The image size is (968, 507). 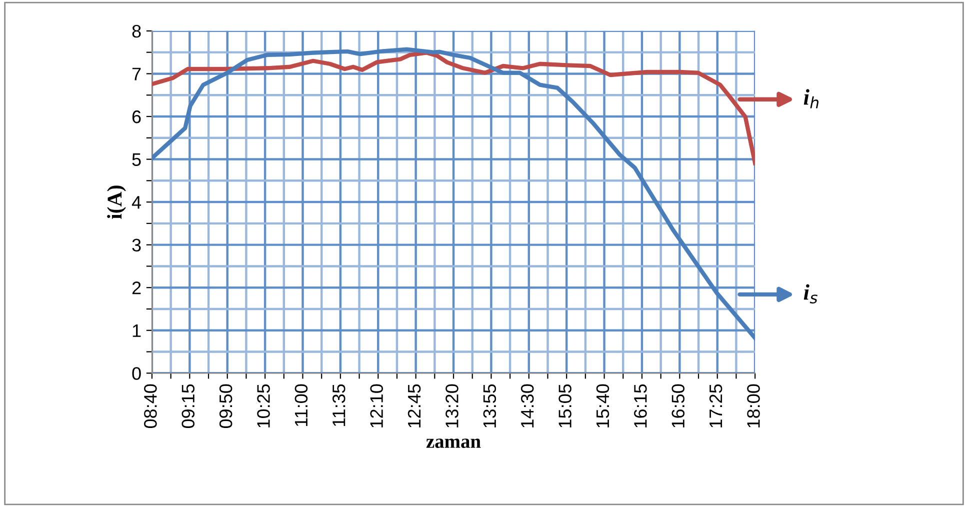 What do you see at coordinates (715, 406) in the screenshot?
I see `x-tick-label: 17:25` at bounding box center [715, 406].